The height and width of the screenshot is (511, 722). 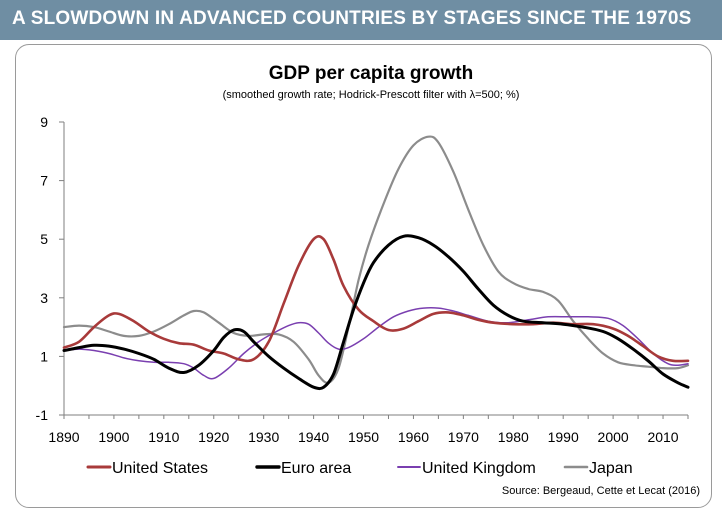 I want to click on y-tick-label: 9, so click(x=44, y=122).